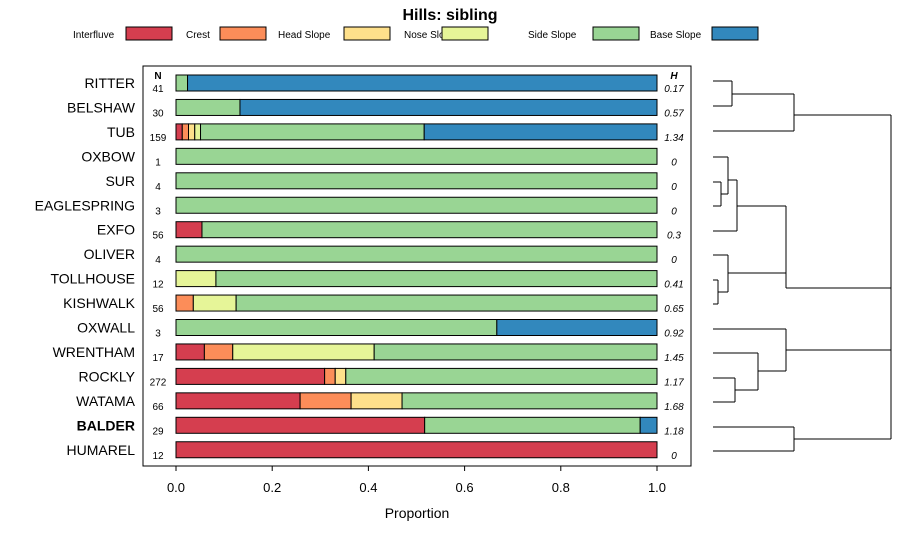 This screenshot has height=540, width=900. What do you see at coordinates (674, 334) in the screenshot?
I see `row-h-value: 0.92` at bounding box center [674, 334].